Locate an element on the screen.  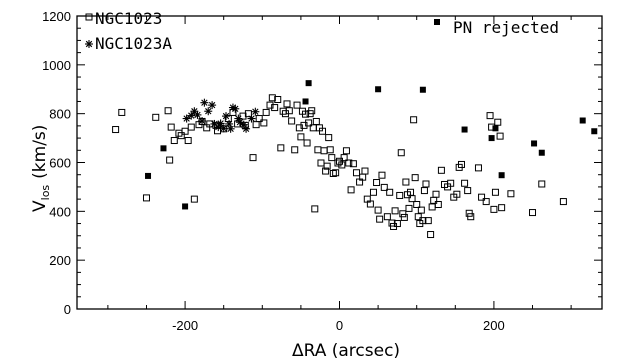
legend-label-ngc1023: NGC1023 is located at coordinates (128, 18).